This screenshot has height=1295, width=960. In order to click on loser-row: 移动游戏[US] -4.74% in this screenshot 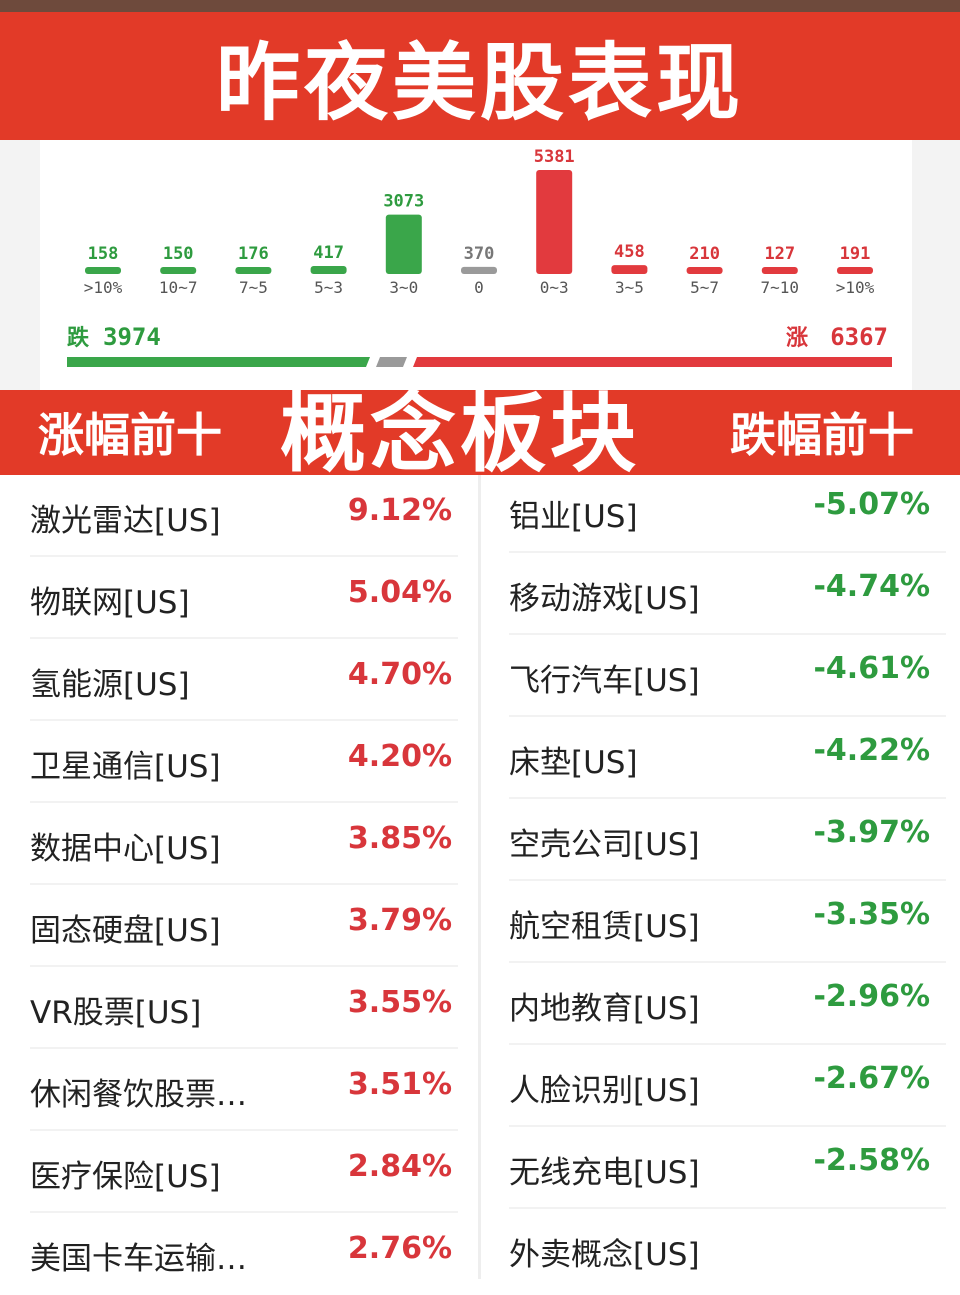, I will do `click(720, 598)`.